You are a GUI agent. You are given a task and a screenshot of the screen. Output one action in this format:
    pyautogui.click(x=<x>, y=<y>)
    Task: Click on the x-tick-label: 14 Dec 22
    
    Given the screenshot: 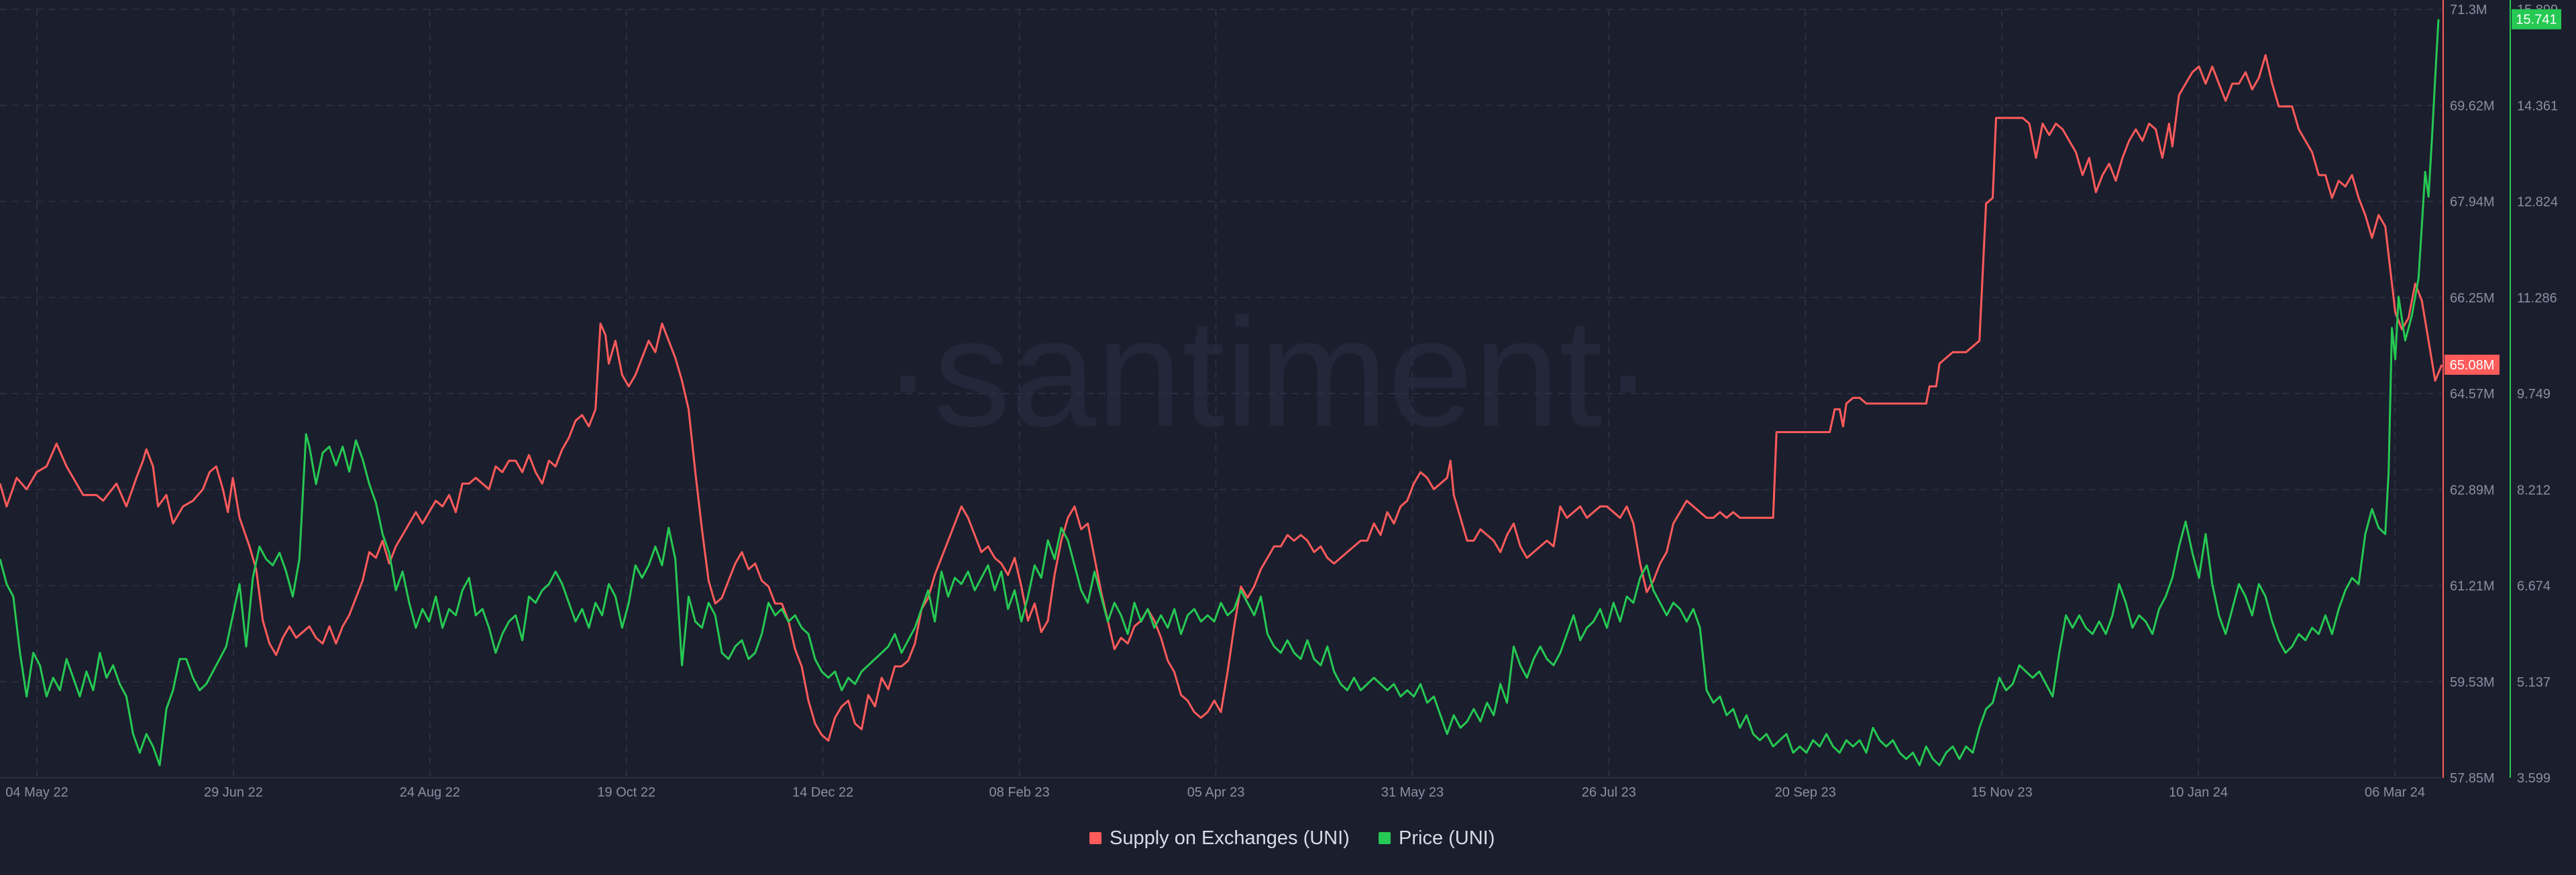 What is the action you would take?
    pyautogui.click(x=822, y=792)
    